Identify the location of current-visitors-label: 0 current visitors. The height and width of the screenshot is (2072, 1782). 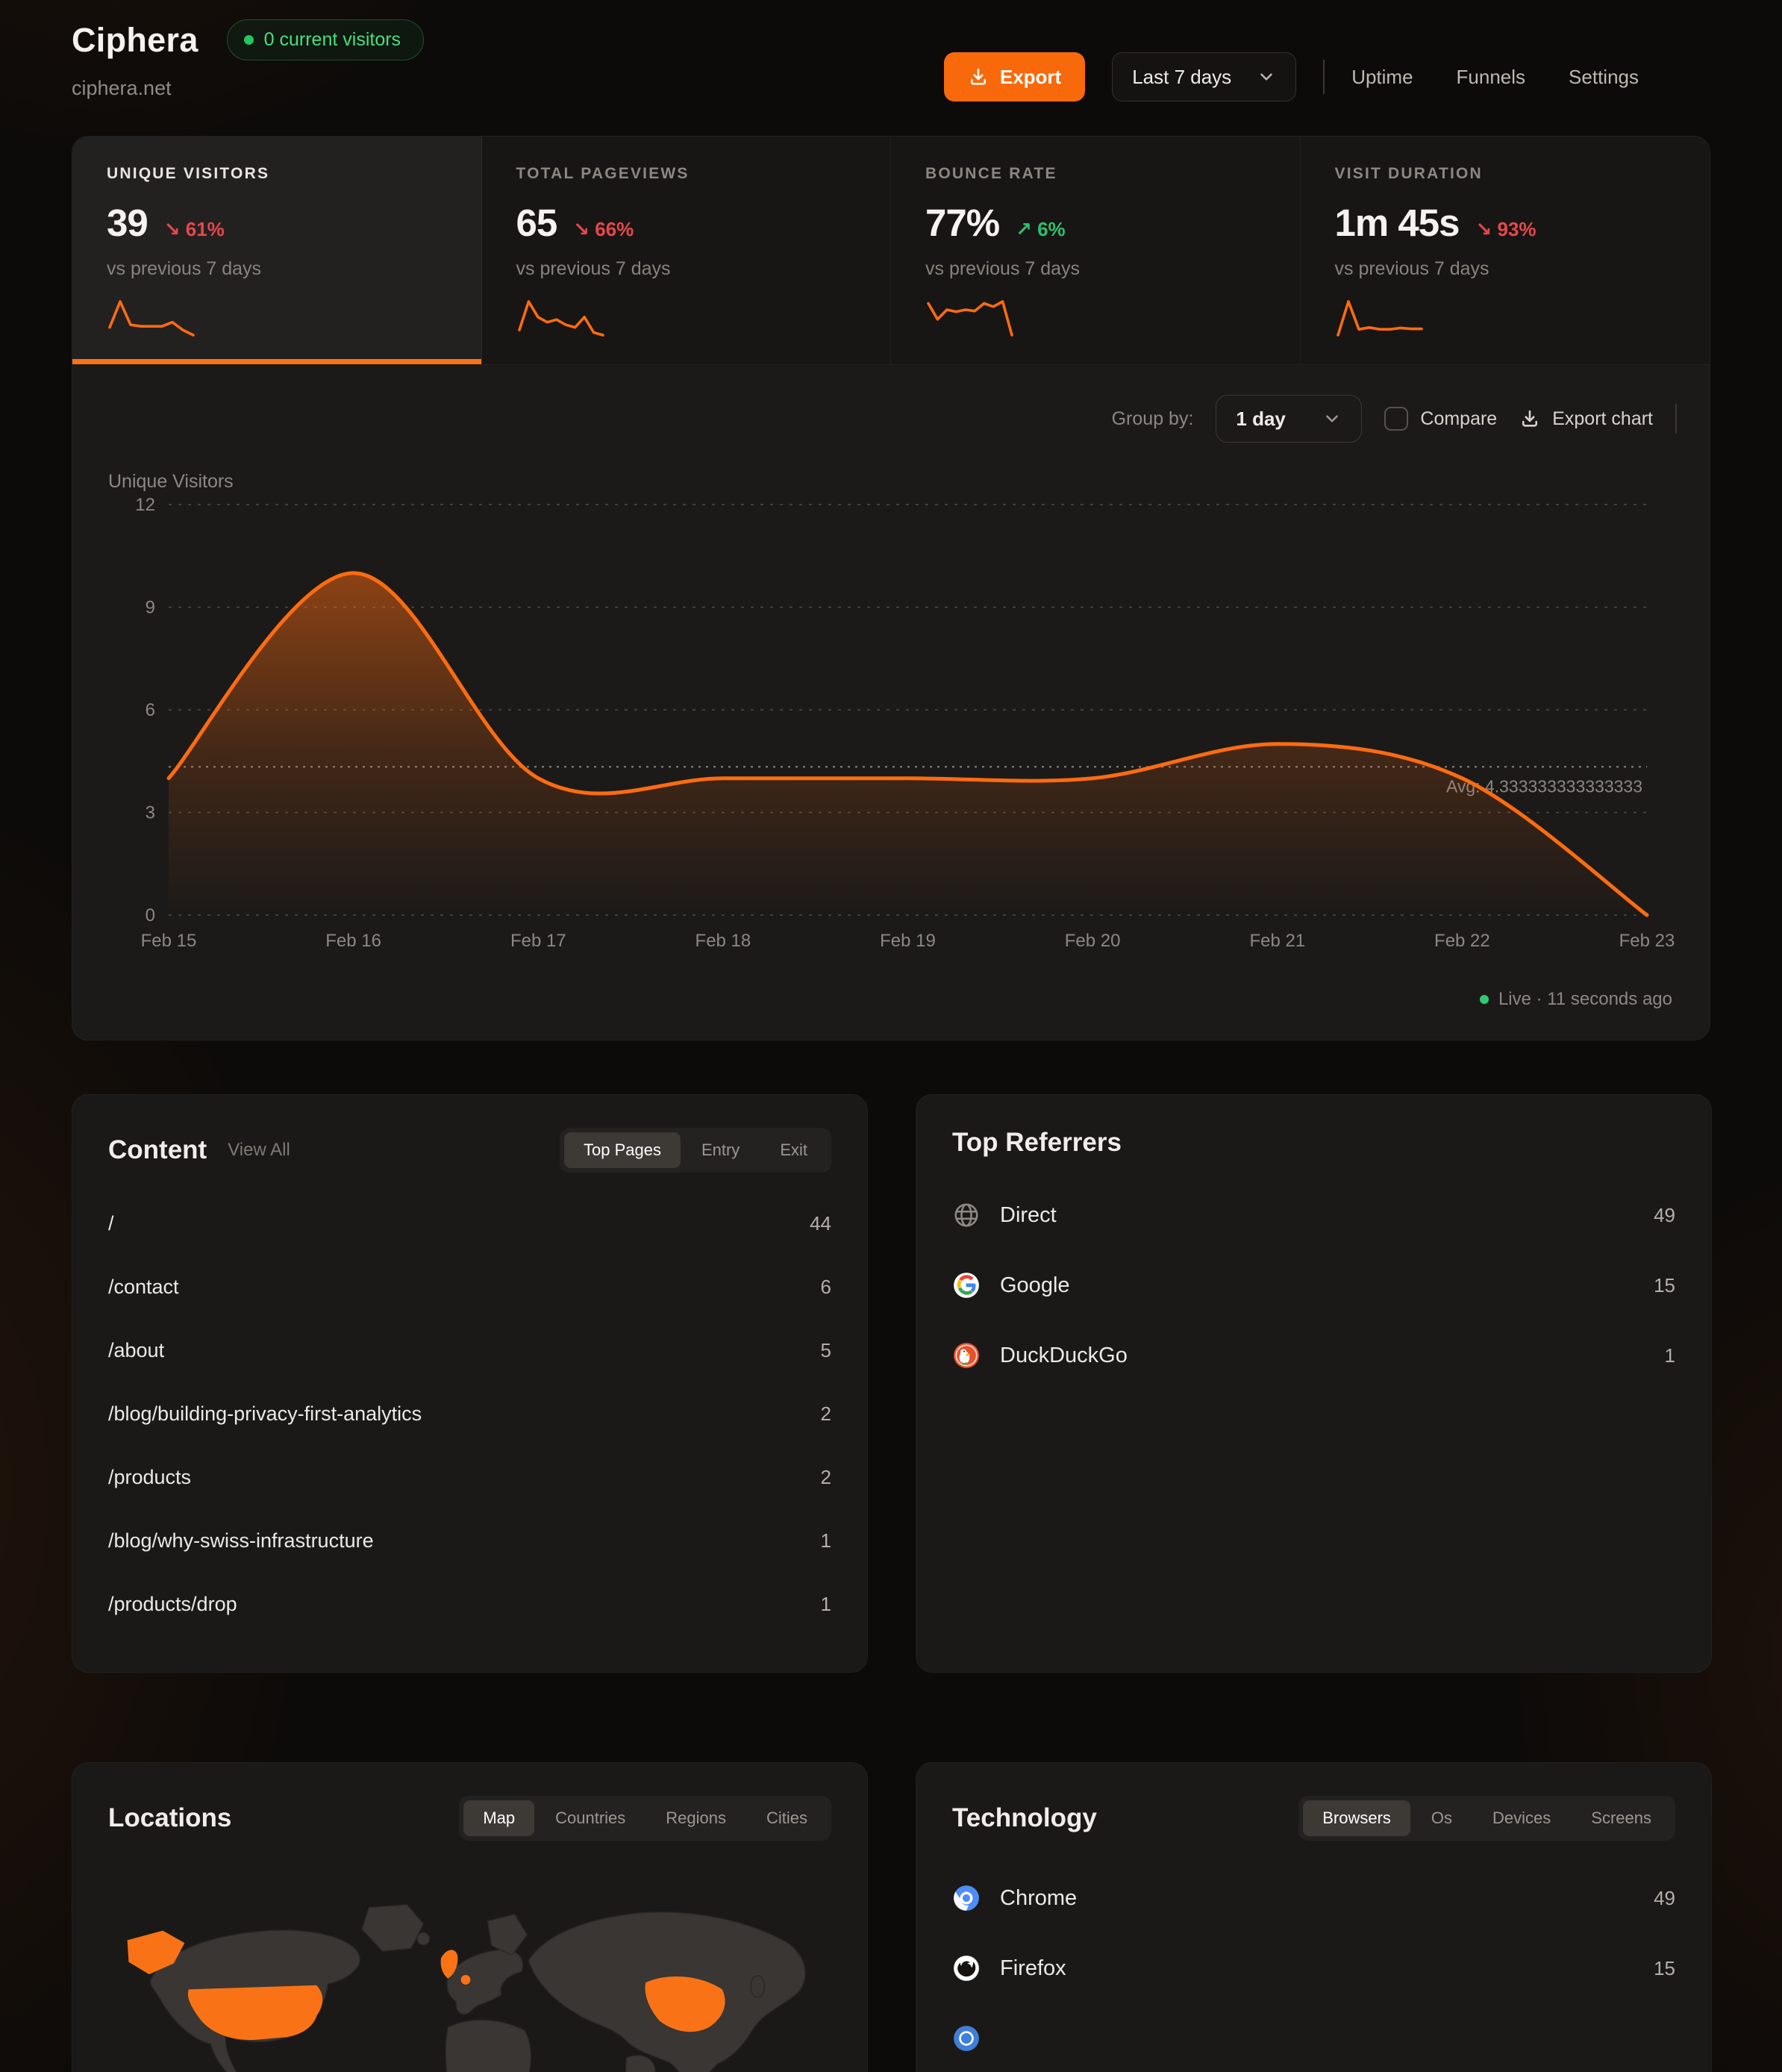
(332, 39).